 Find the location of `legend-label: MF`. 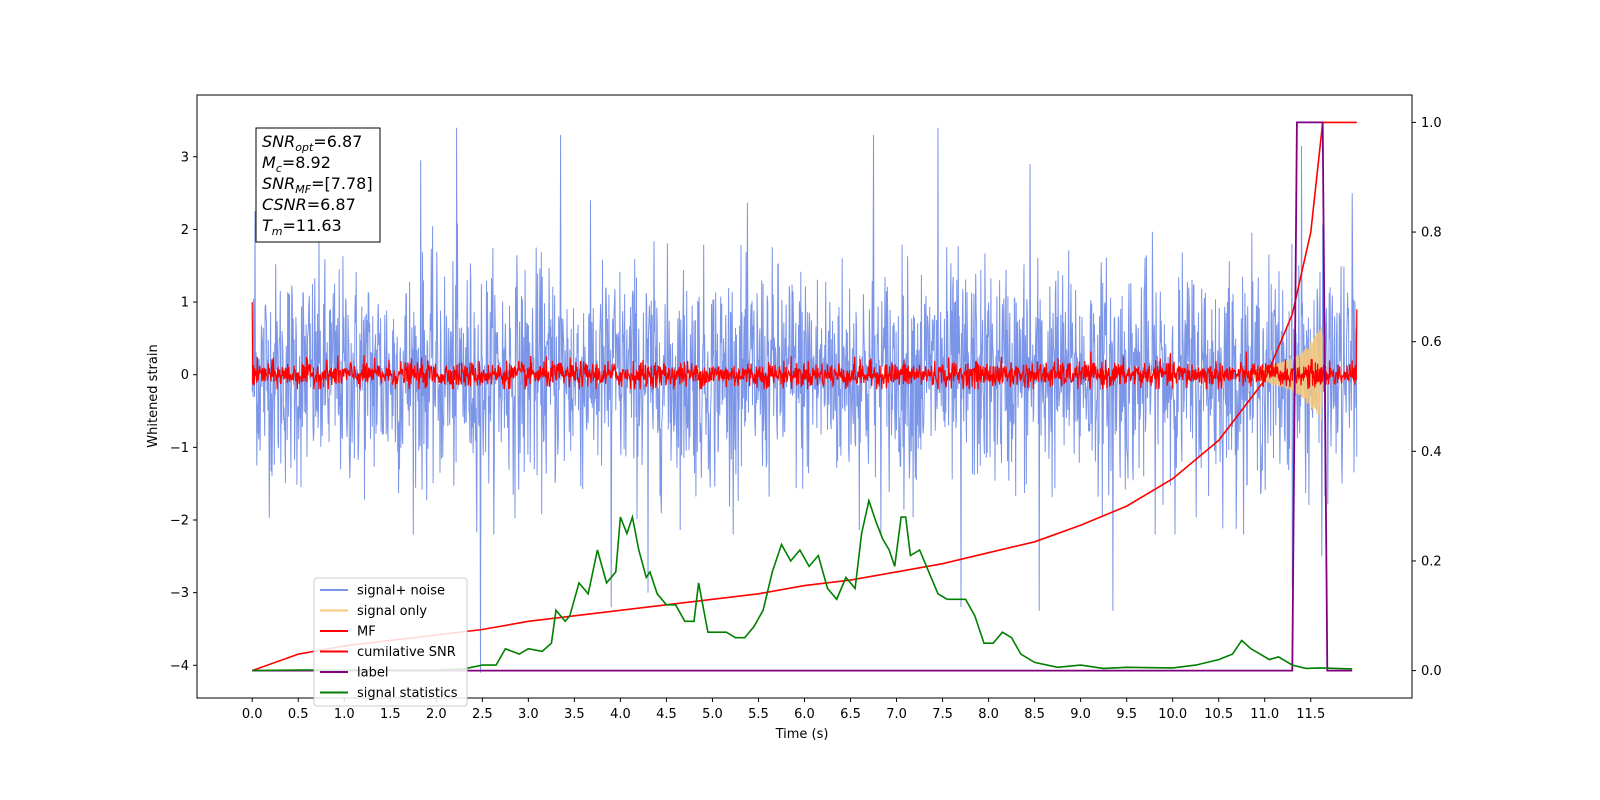

legend-label: MF is located at coordinates (366, 632).